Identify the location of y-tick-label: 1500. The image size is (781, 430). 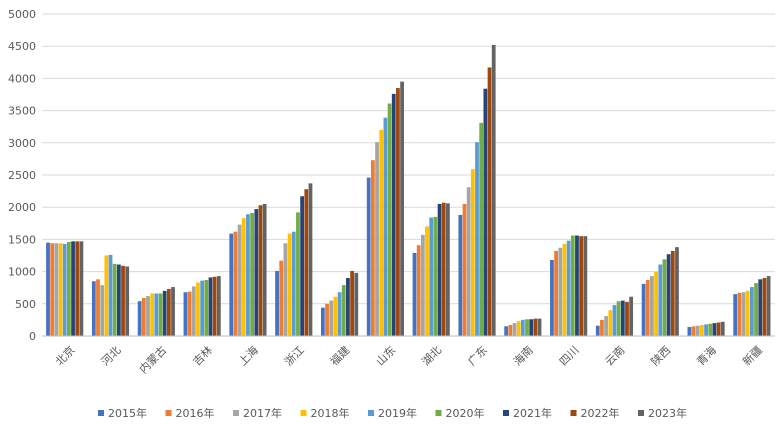
(22, 239).